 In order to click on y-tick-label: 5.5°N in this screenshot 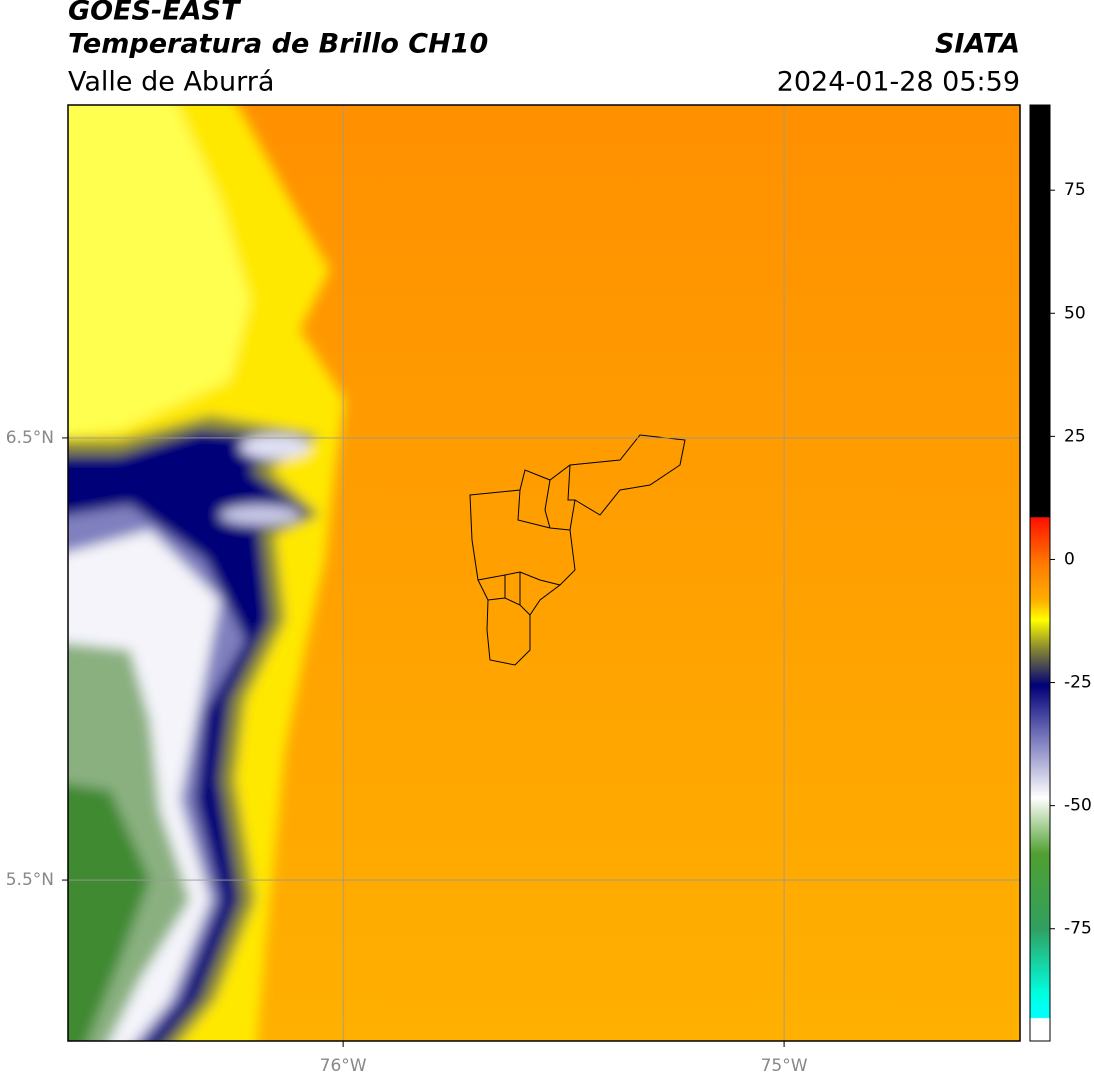, I will do `click(30, 880)`.